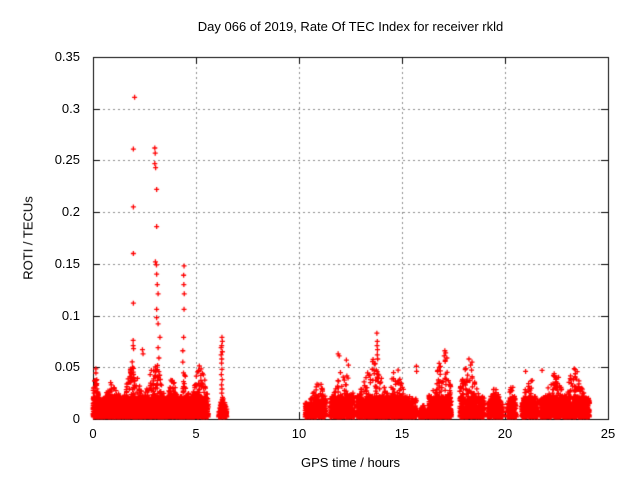 Image resolution: width=640 pixels, height=480 pixels. I want to click on y-tick-label: 0.25, so click(67, 160).